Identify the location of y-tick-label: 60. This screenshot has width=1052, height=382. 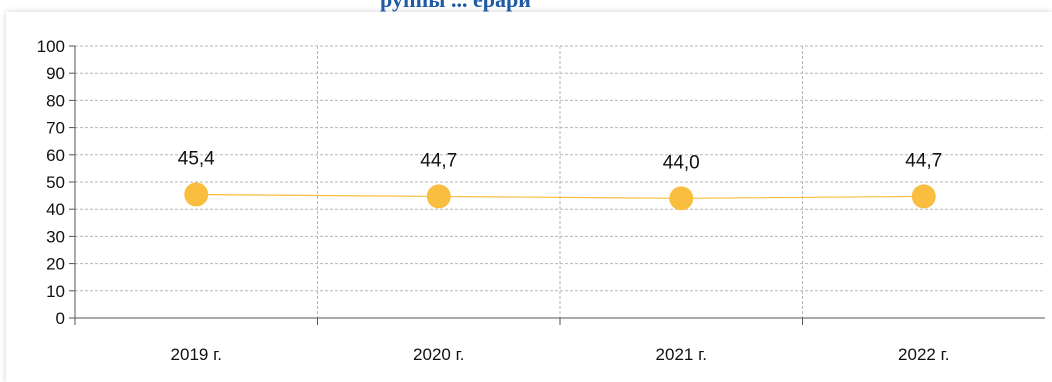
(55, 155).